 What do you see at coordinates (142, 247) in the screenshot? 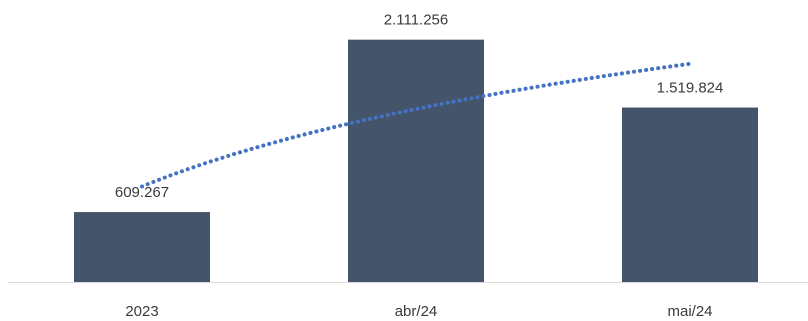
I see `bar-2023` at bounding box center [142, 247].